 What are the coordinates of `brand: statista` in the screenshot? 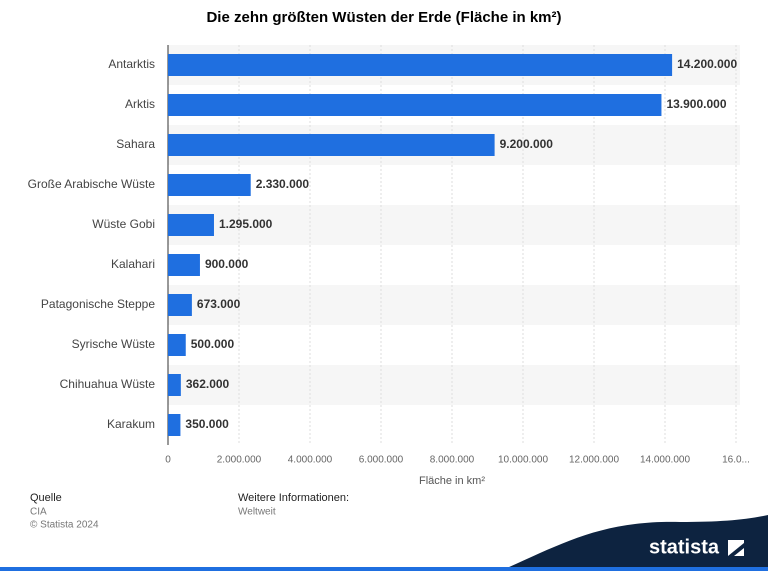 It's located at (684, 547).